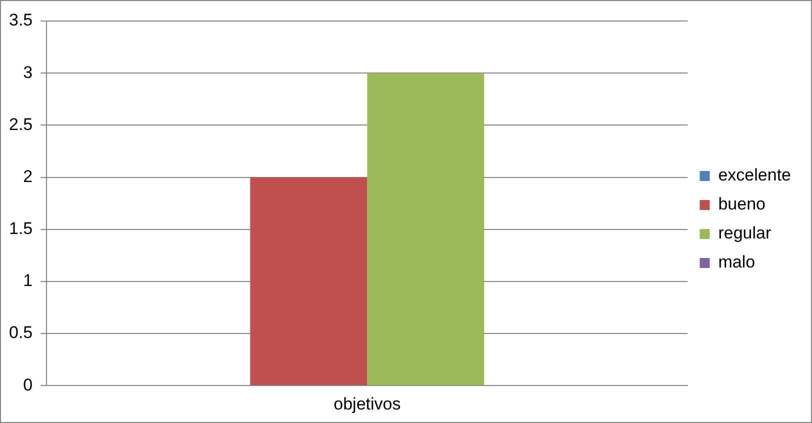  Describe the element at coordinates (745, 233) in the screenshot. I see `legend-label: regular` at that location.